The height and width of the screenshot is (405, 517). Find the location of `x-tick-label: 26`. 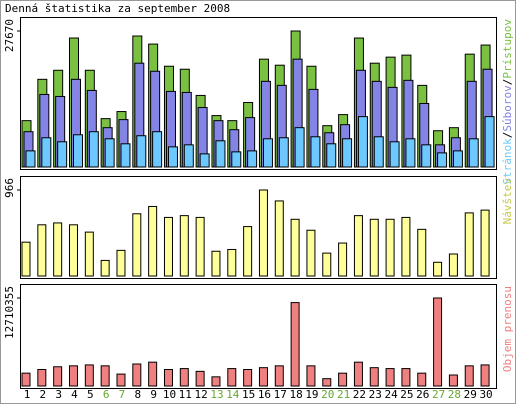

x-tick-label: 26 is located at coordinates (422, 394).